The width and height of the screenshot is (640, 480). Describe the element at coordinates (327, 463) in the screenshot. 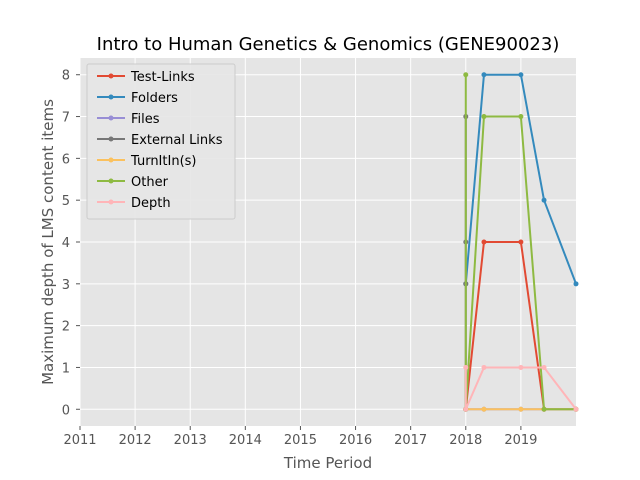

I see `x-axis-label: Time Period` at that location.